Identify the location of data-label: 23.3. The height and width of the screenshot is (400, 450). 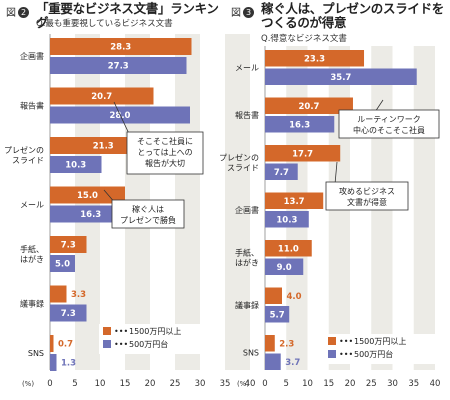
(314, 59).